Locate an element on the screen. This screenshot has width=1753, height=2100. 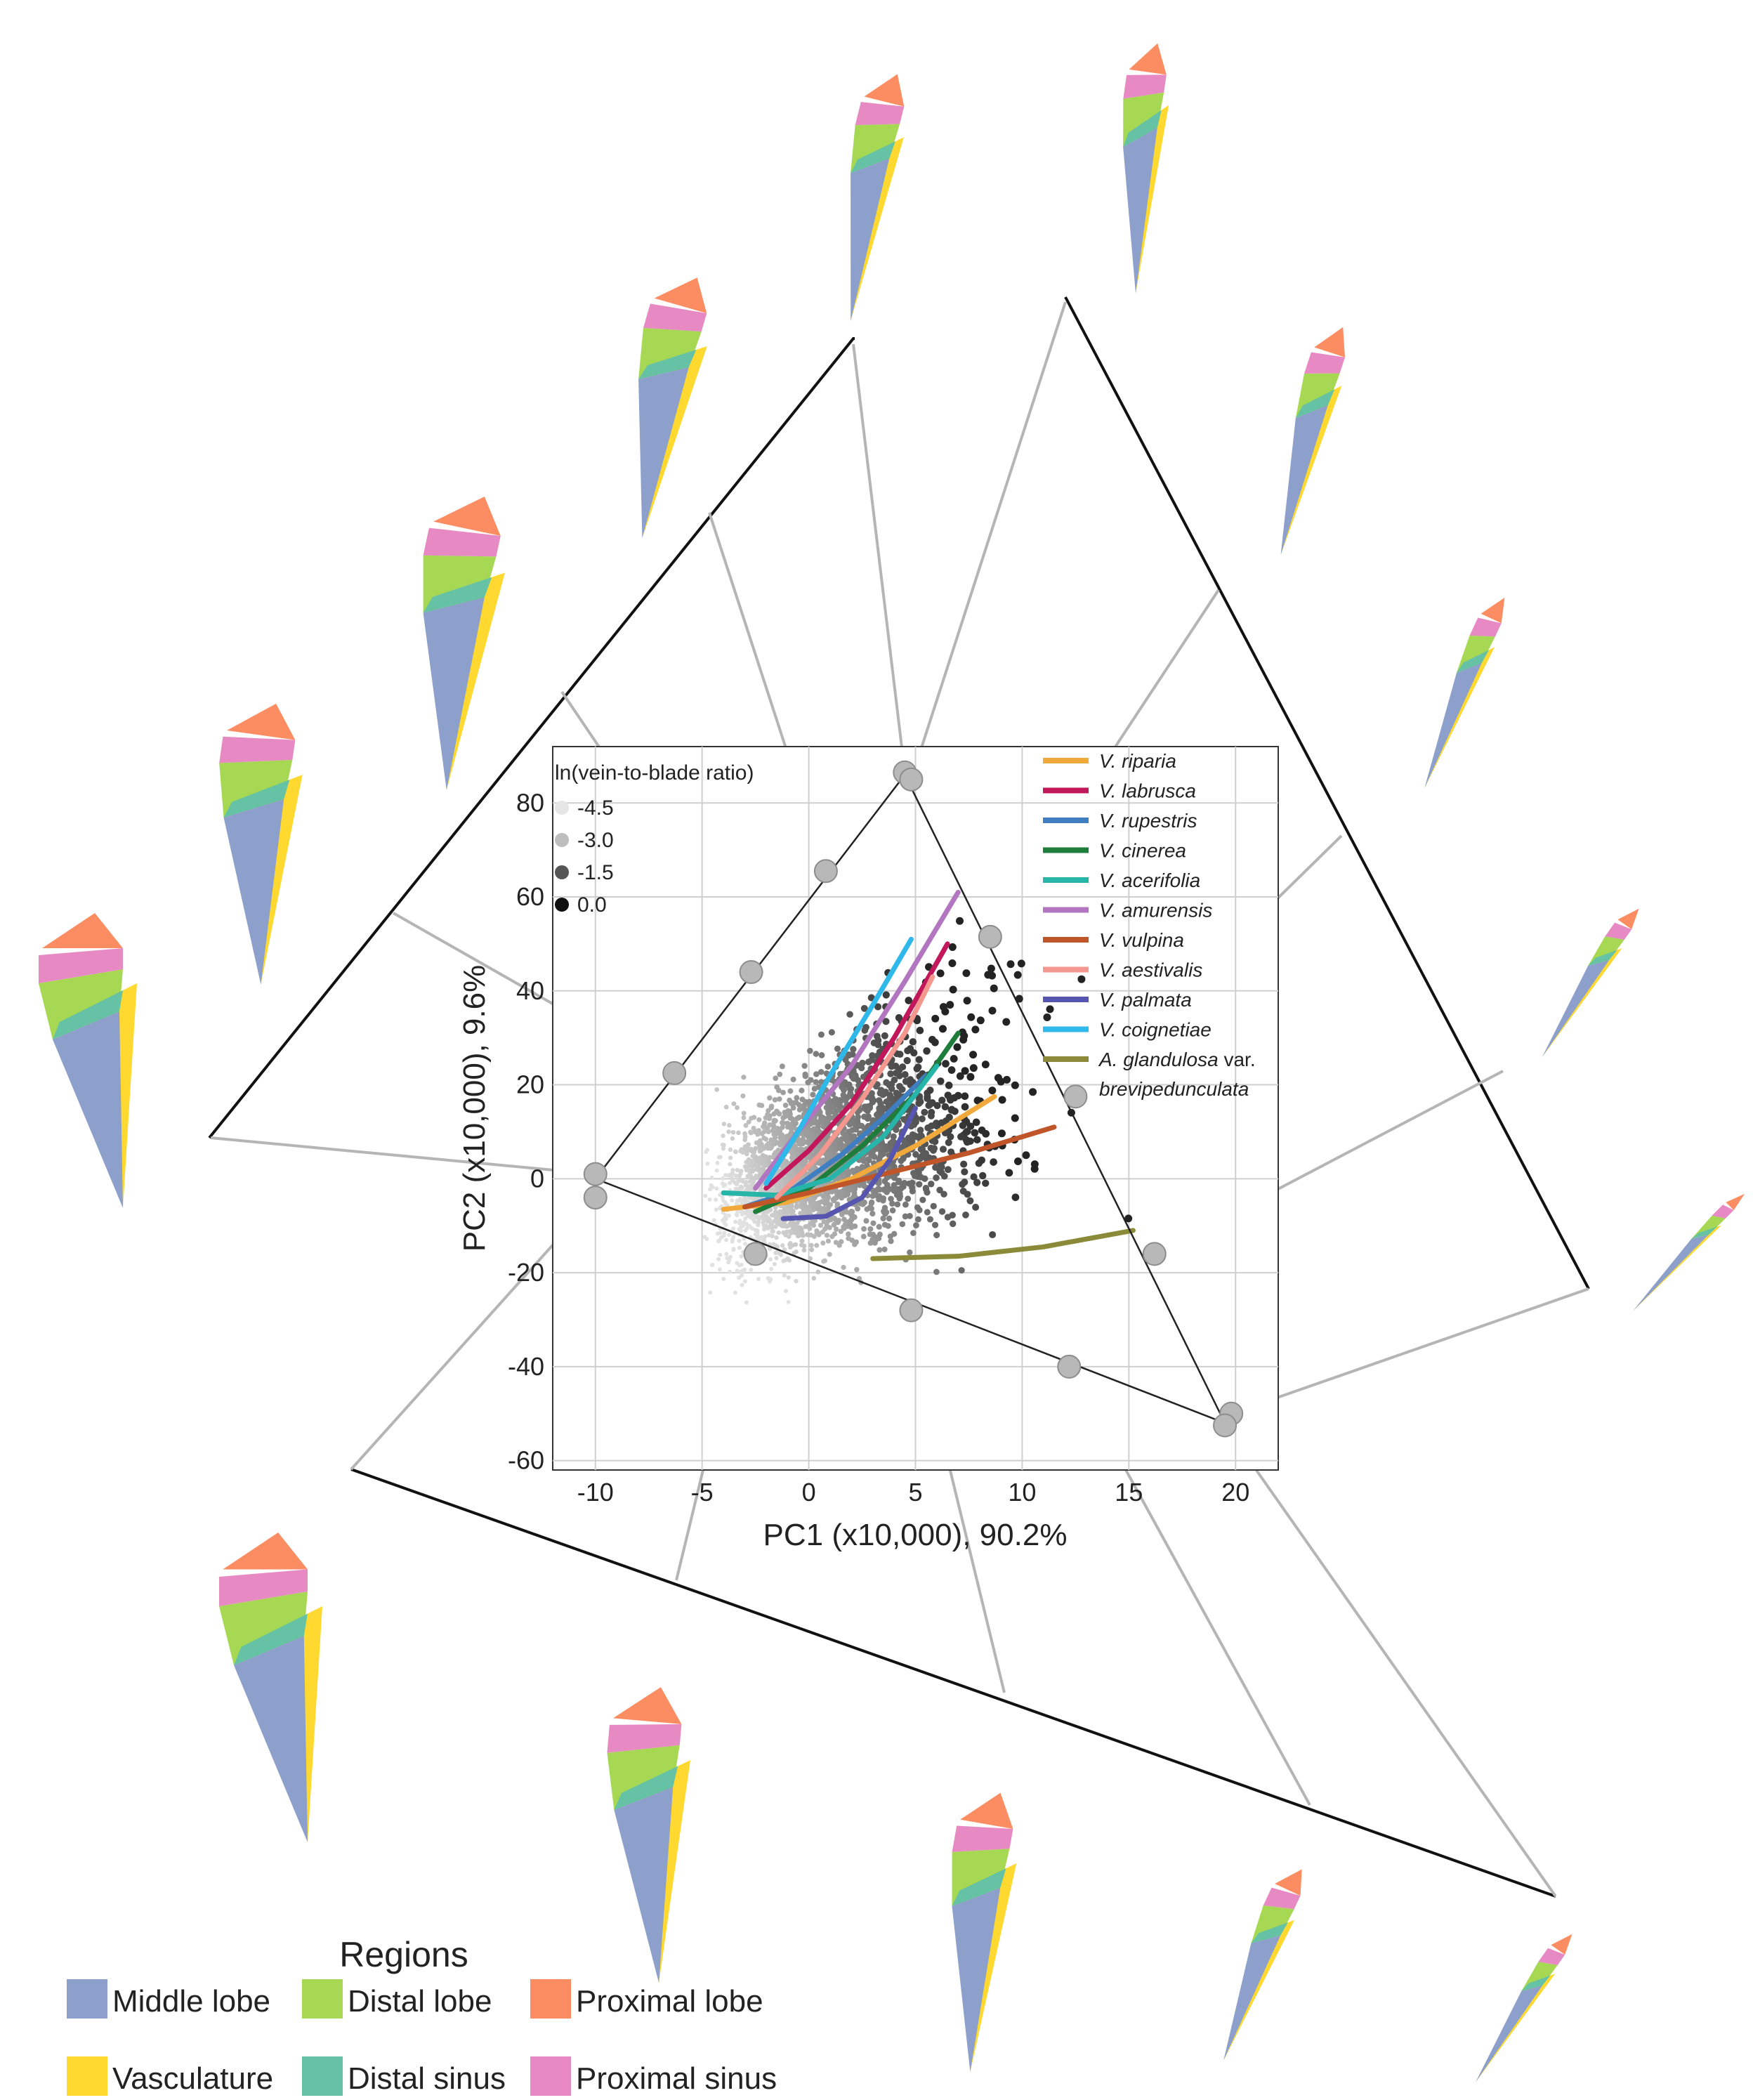
size-legend-marker is located at coordinates (562, 840).